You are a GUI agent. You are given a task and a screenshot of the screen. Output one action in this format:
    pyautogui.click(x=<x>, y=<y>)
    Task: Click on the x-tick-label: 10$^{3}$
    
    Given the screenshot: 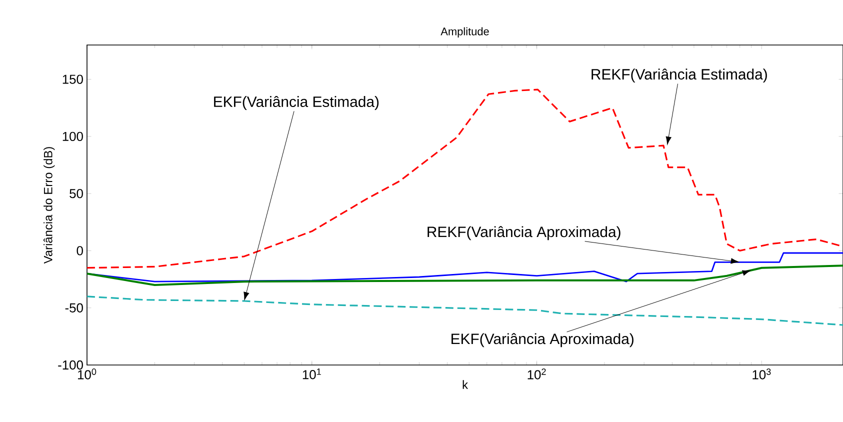 What is the action you would take?
    pyautogui.click(x=761, y=374)
    